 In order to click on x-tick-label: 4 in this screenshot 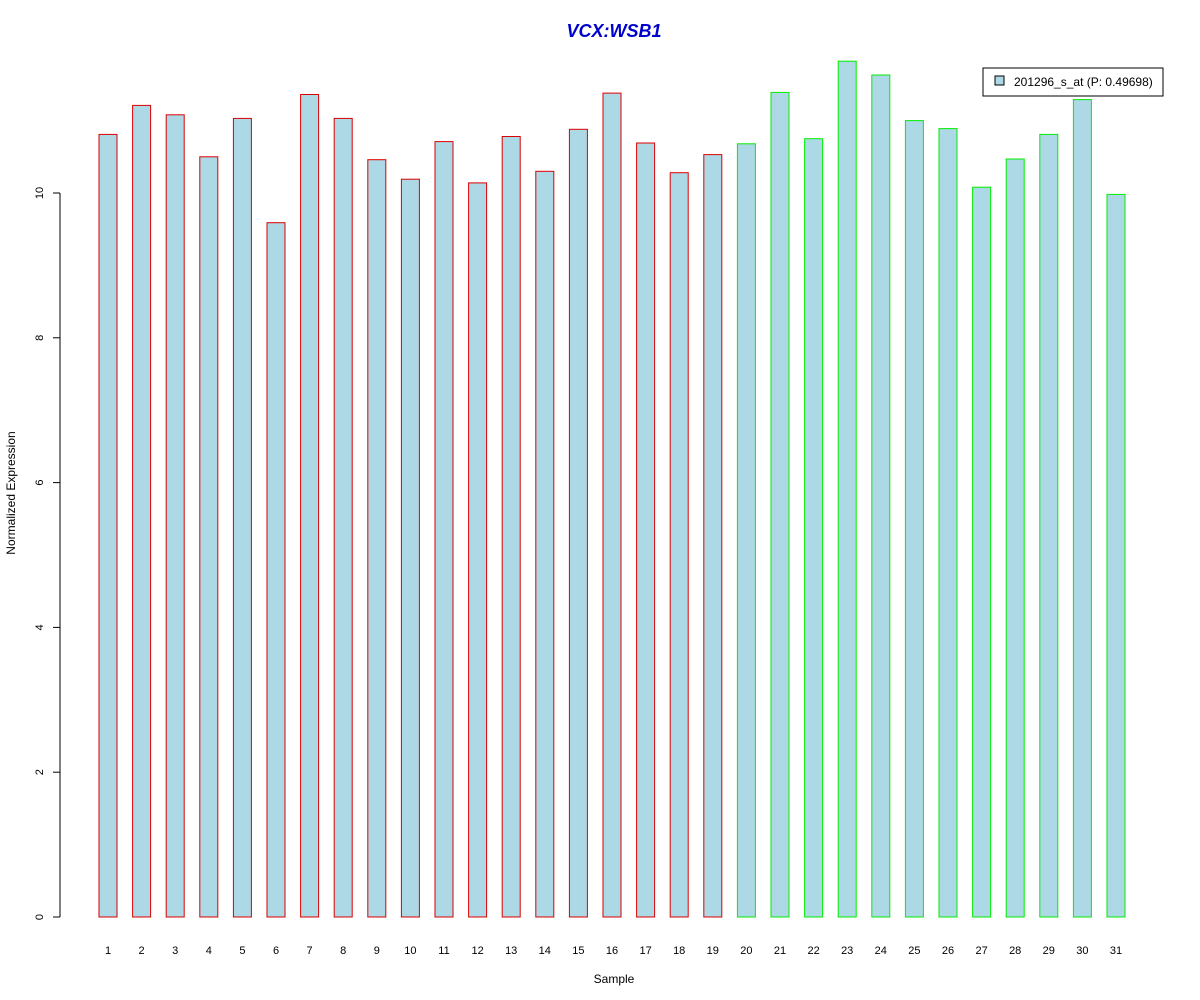, I will do `click(209, 951)`.